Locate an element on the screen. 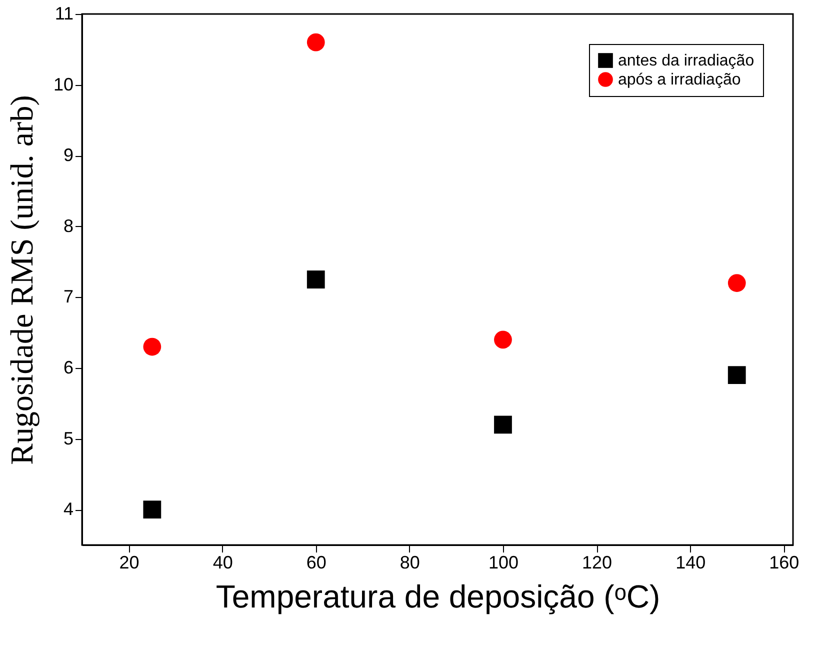 The image size is (826, 653). y-tick-label: 9 is located at coordinates (68, 155).